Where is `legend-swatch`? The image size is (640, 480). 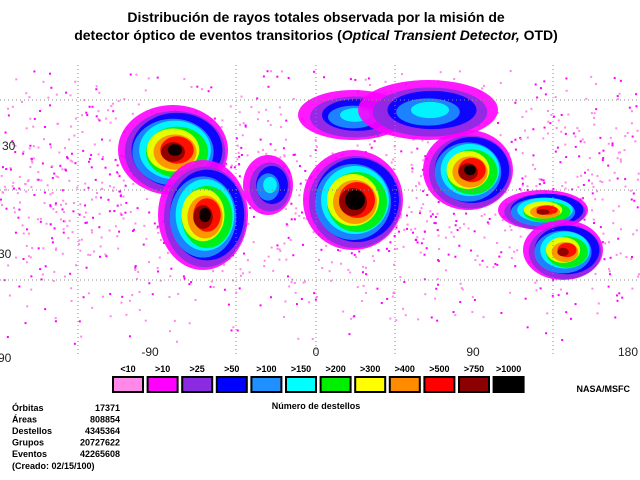
legend-swatch is located at coordinates (231, 384).